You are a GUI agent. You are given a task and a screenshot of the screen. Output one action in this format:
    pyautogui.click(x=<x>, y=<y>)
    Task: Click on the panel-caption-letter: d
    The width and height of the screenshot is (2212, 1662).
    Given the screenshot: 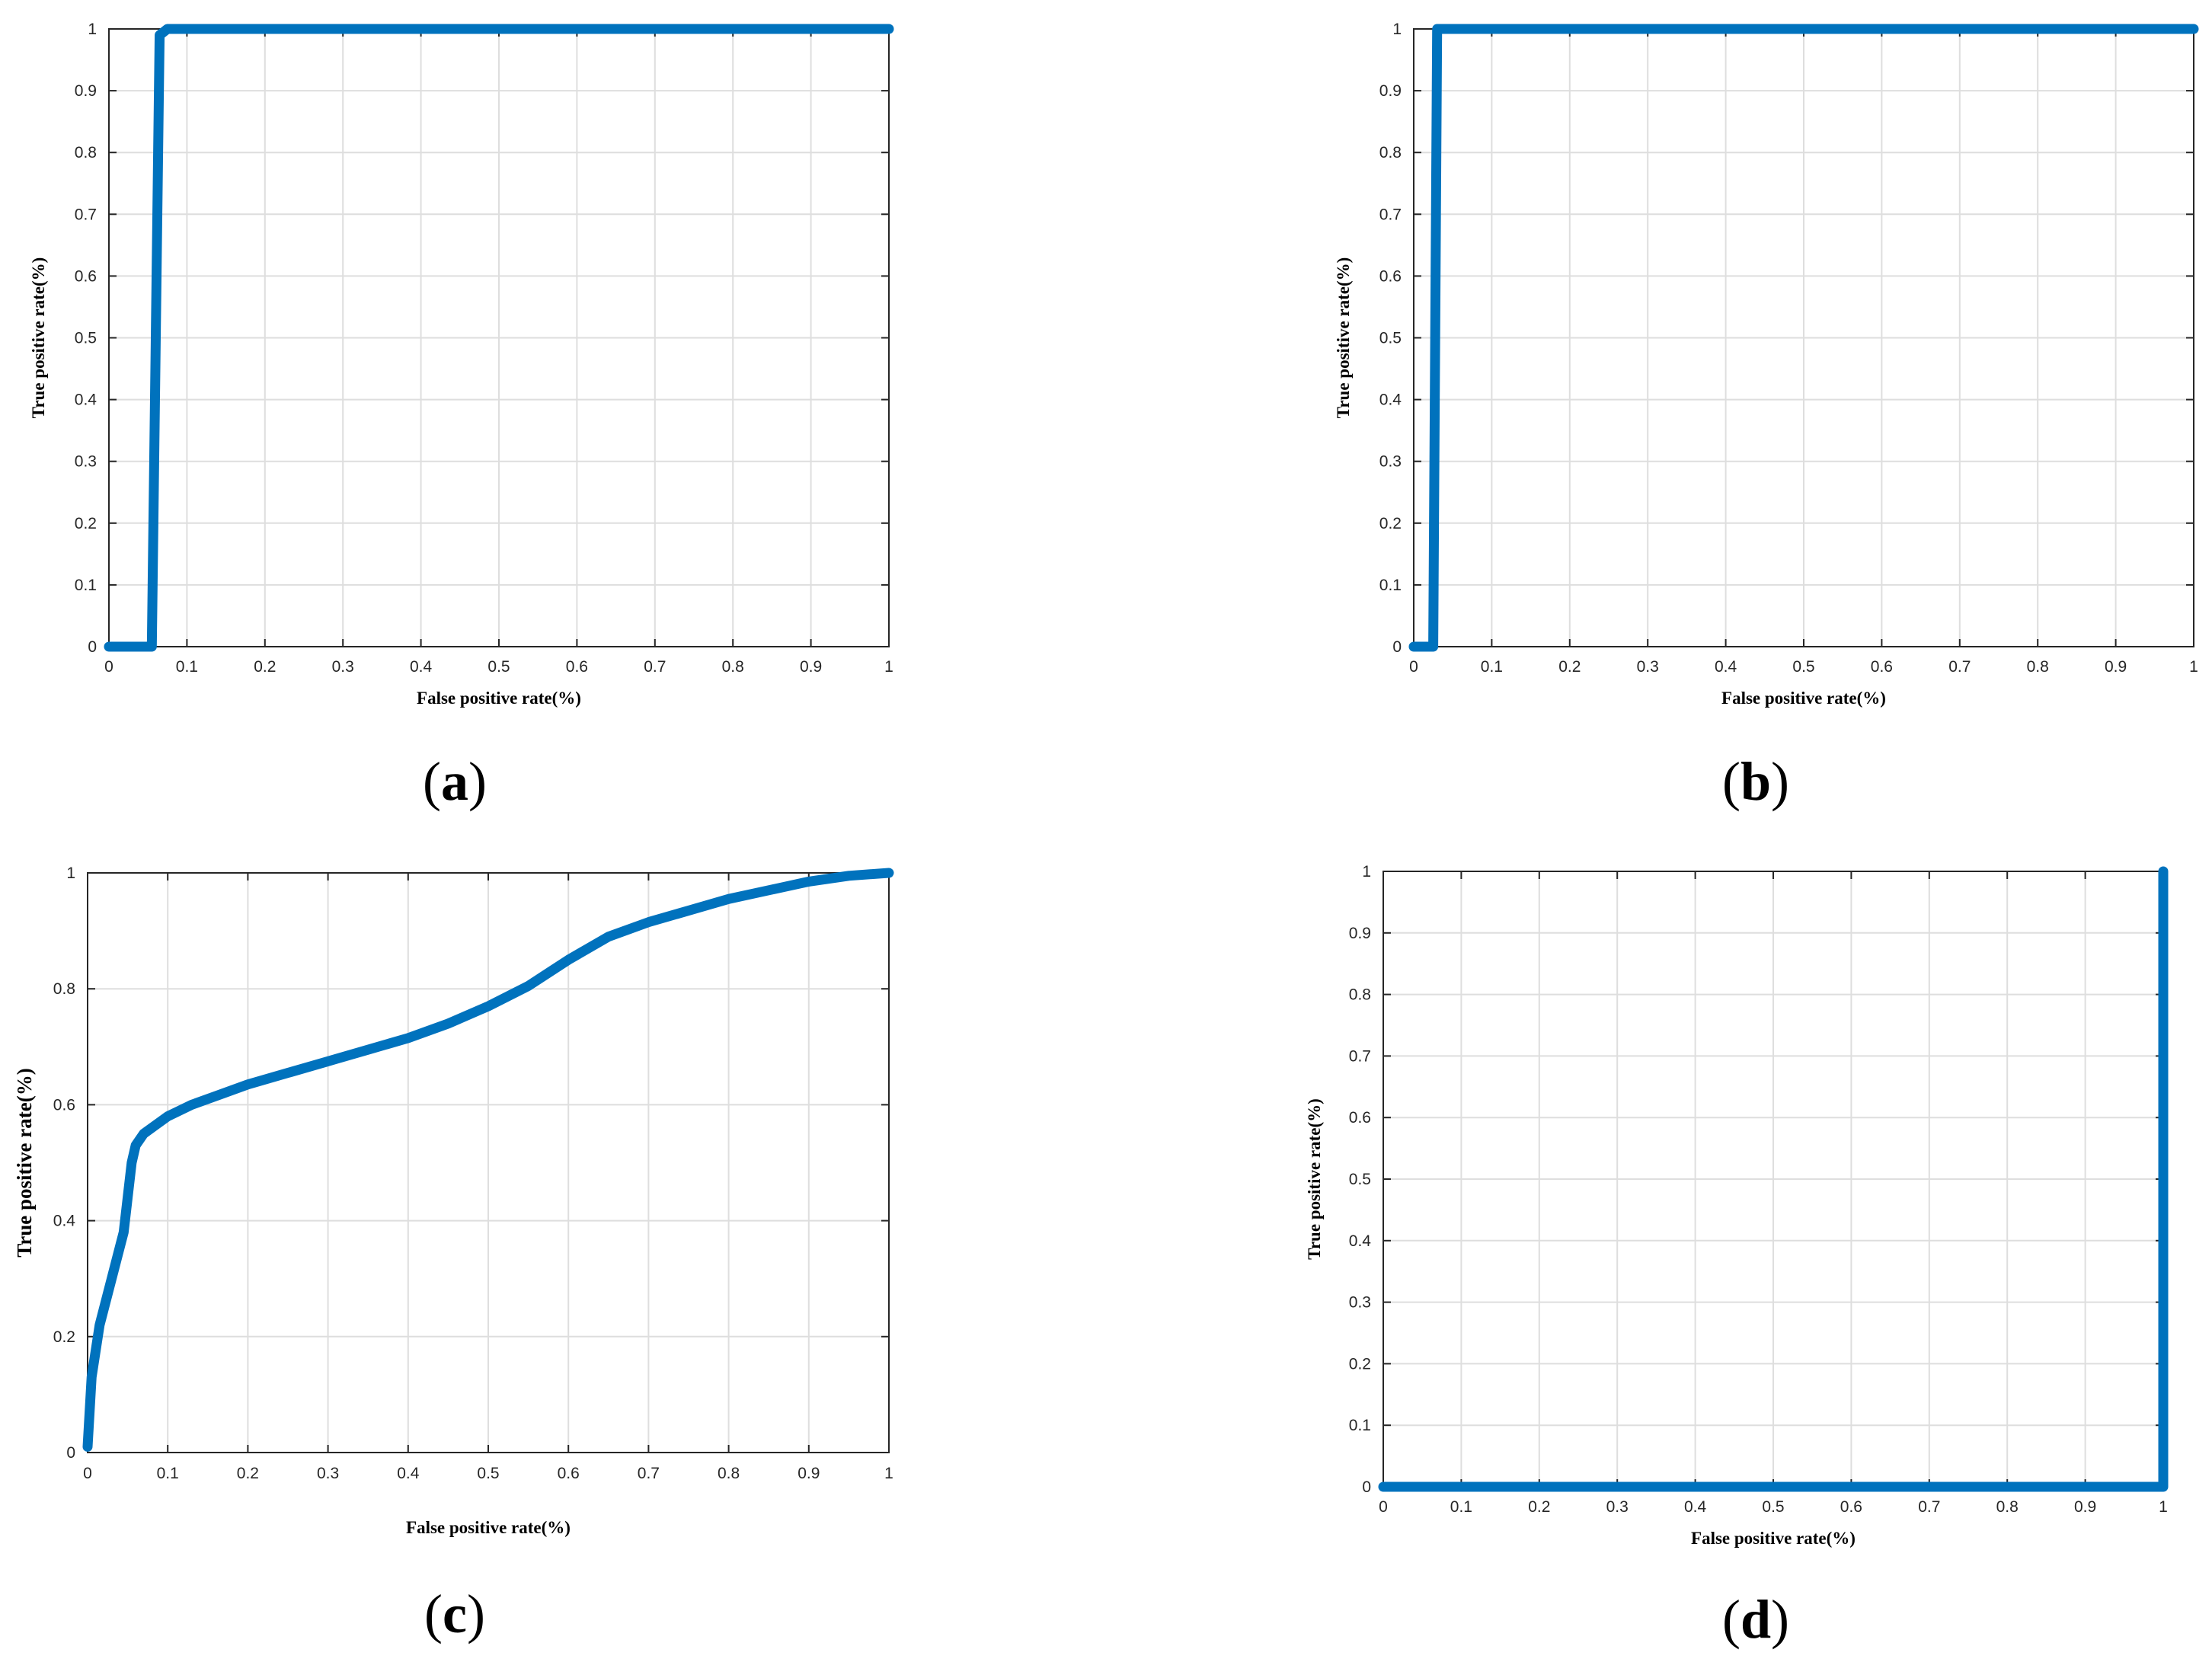 What is the action you would take?
    pyautogui.click(x=1756, y=1619)
    